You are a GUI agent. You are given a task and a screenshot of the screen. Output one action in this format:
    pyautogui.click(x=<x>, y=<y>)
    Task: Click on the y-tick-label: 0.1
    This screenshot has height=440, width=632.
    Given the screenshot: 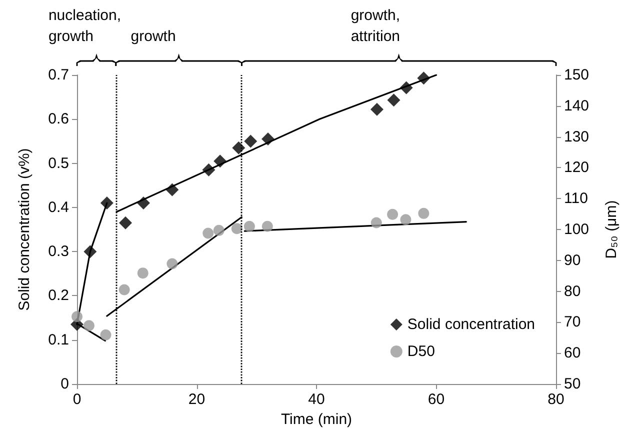 What is the action you would take?
    pyautogui.click(x=58, y=339)
    